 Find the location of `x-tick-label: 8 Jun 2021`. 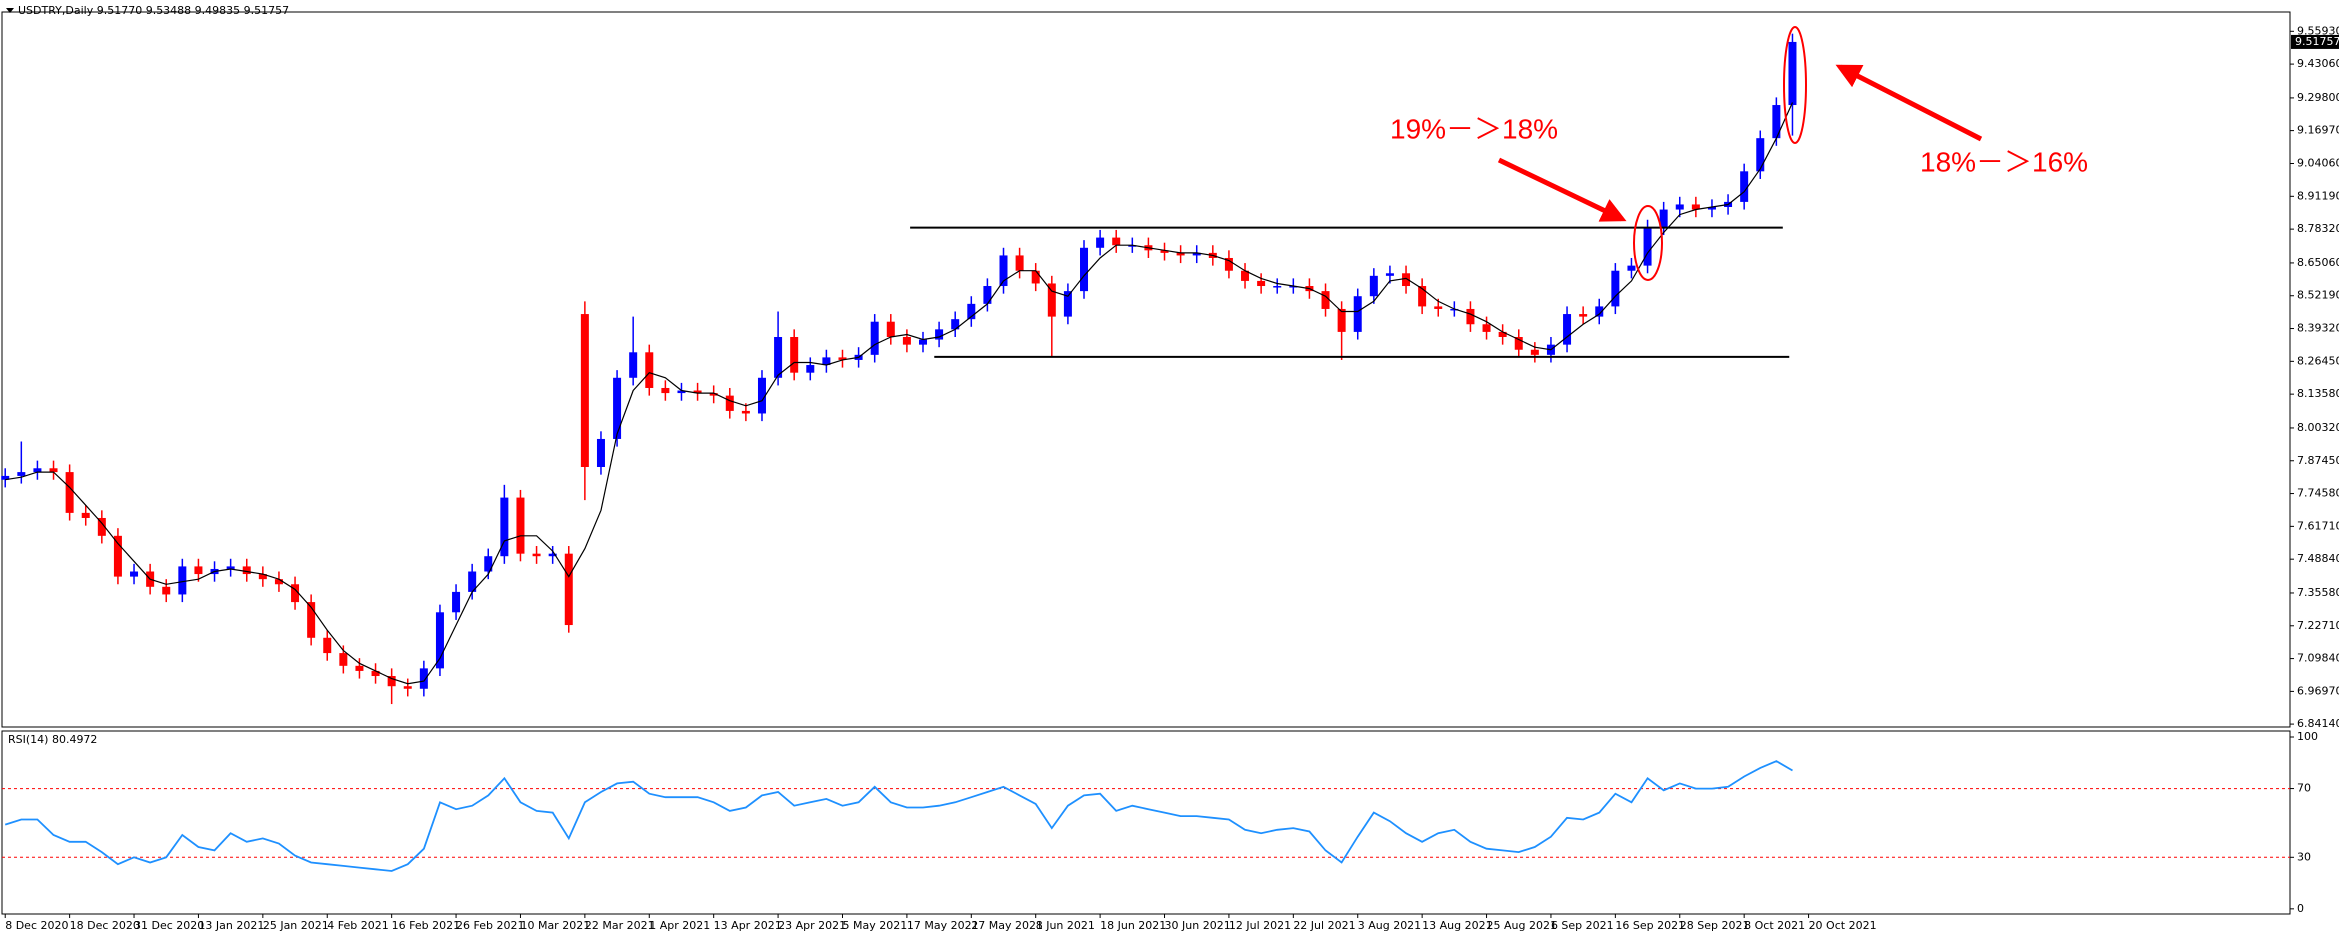

x-tick-label: 8 Jun 2021 is located at coordinates (1065, 925).